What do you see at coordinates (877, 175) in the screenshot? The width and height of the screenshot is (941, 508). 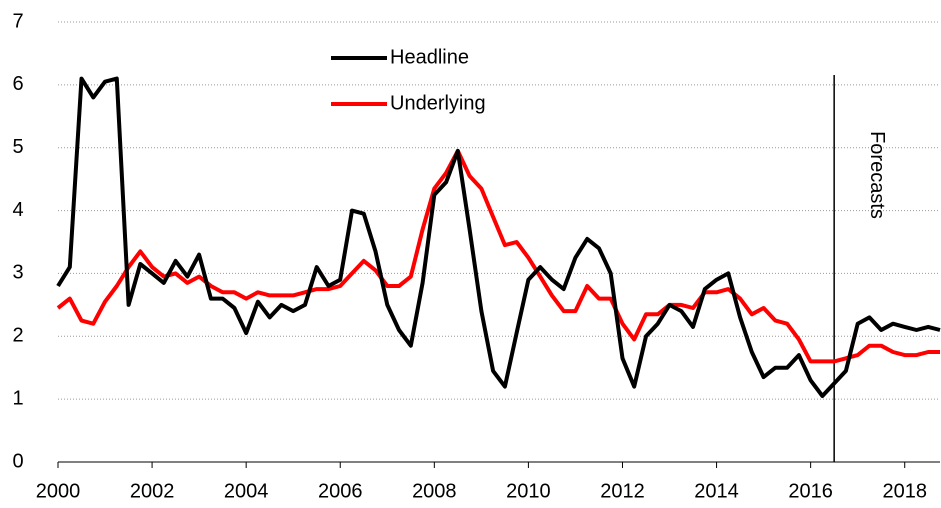 I see `annotation: Forecasts` at bounding box center [877, 175].